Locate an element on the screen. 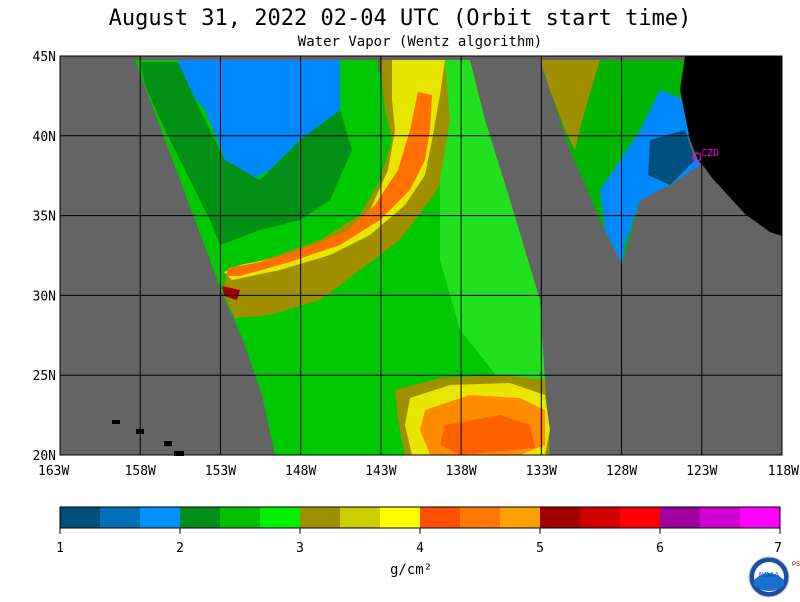 The height and width of the screenshot is (602, 800). eastern-swath-dark-blue is located at coordinates (671, 157).